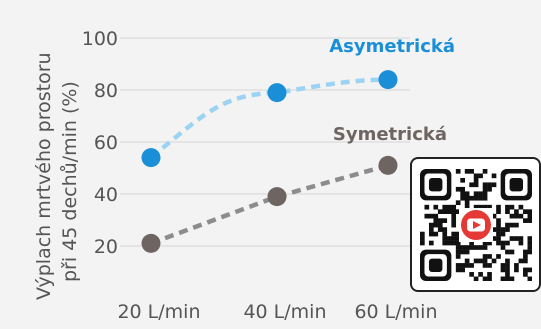  What do you see at coordinates (277, 312) in the screenshot?
I see `x-tick-labels: 20 L/min 40 L/min 60 L/min` at bounding box center [277, 312].